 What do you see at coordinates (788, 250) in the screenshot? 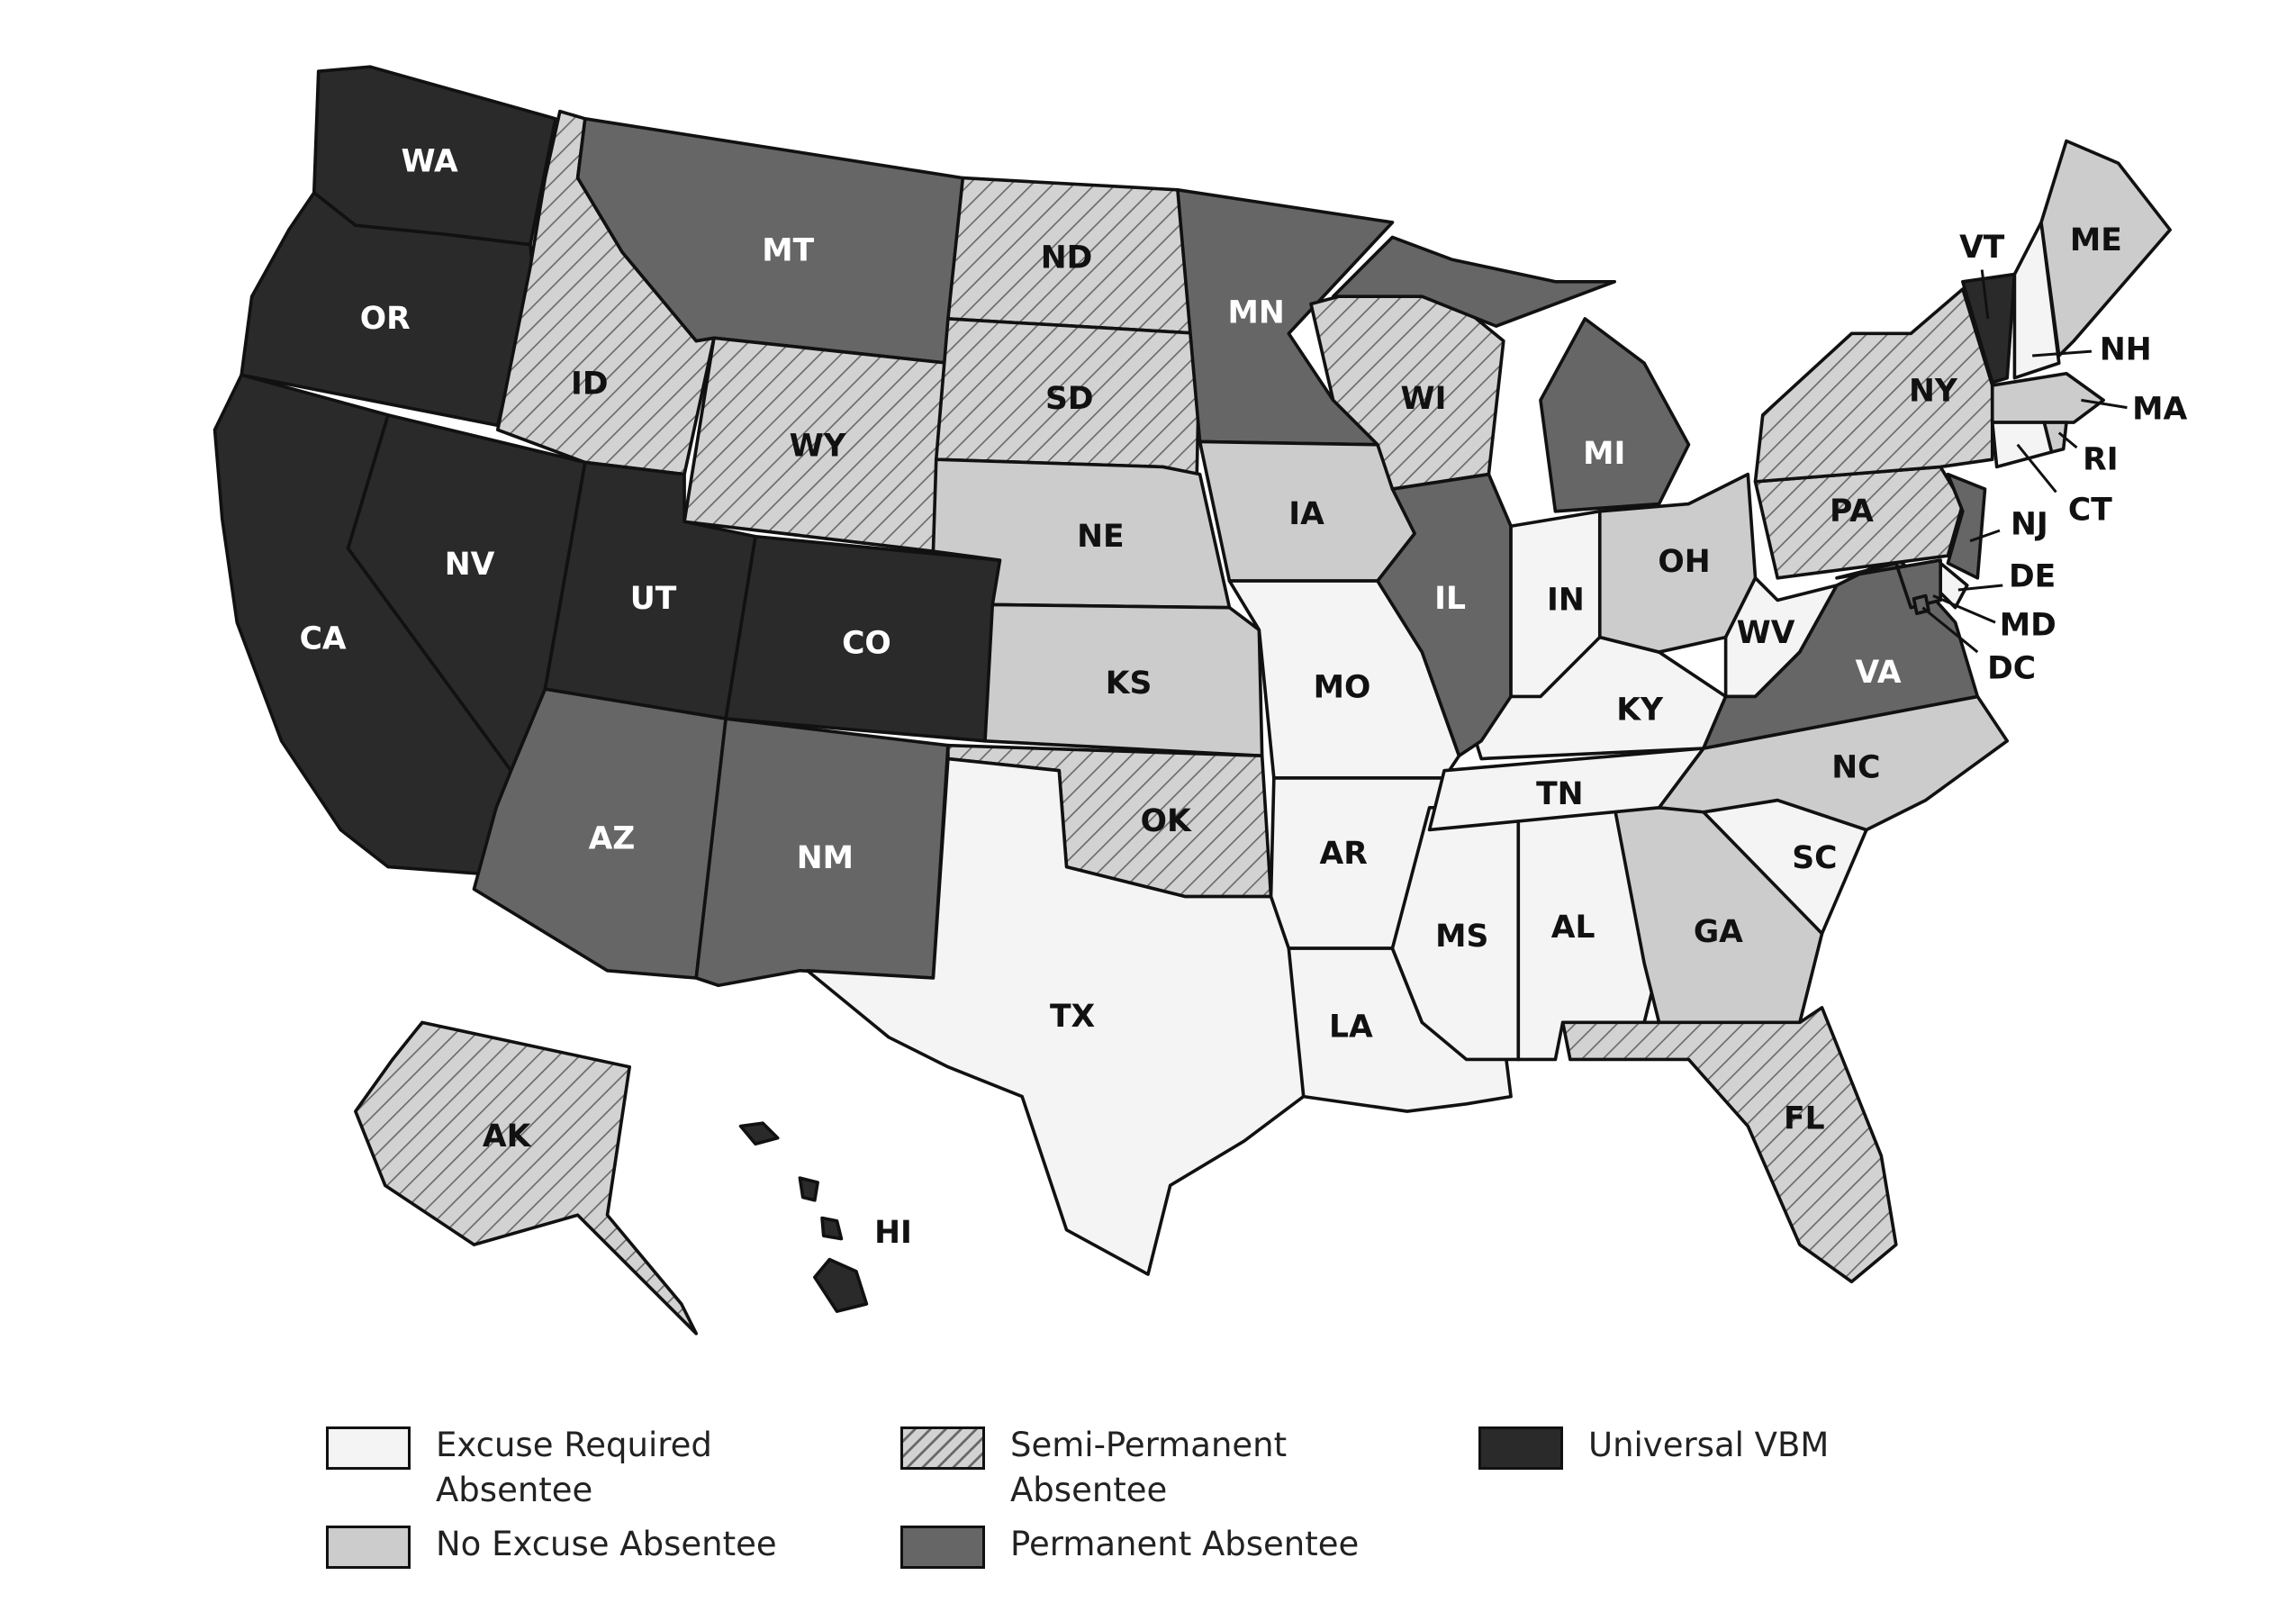
I see `state-label: MT` at bounding box center [788, 250].